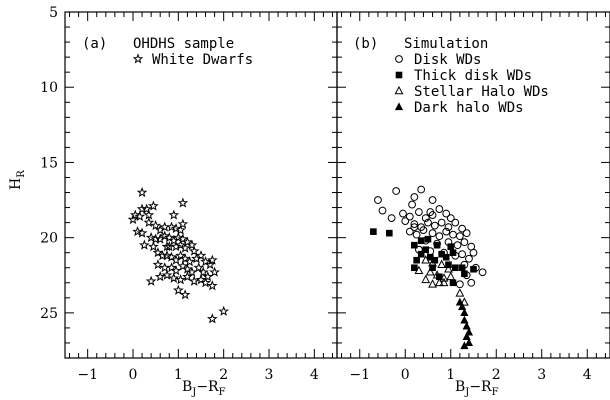 The image size is (610, 400). What do you see at coordinates (365, 44) in the screenshot?
I see `panel-b-label: (b)` at bounding box center [365, 44].